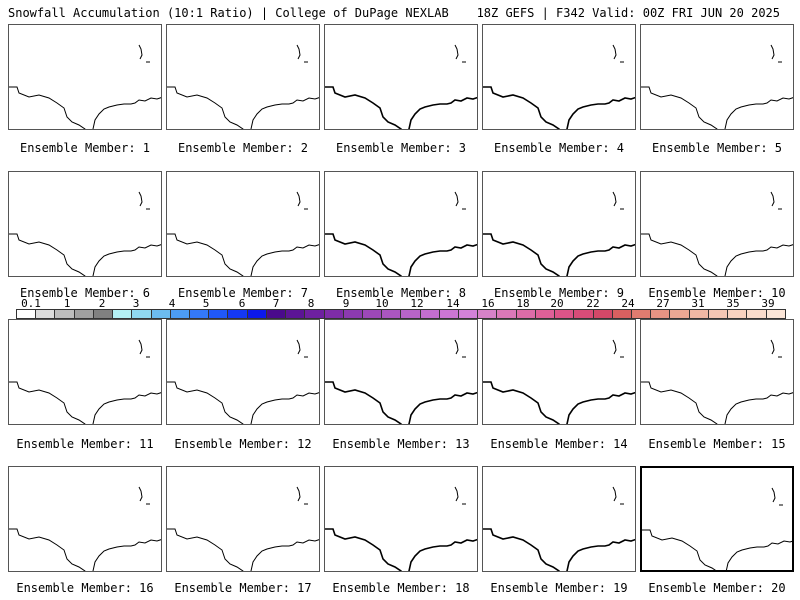 This screenshot has height=600, width=800. What do you see at coordinates (243, 293) in the screenshot?
I see `ensemble-member-label: Ensemble Member: 7` at bounding box center [243, 293].